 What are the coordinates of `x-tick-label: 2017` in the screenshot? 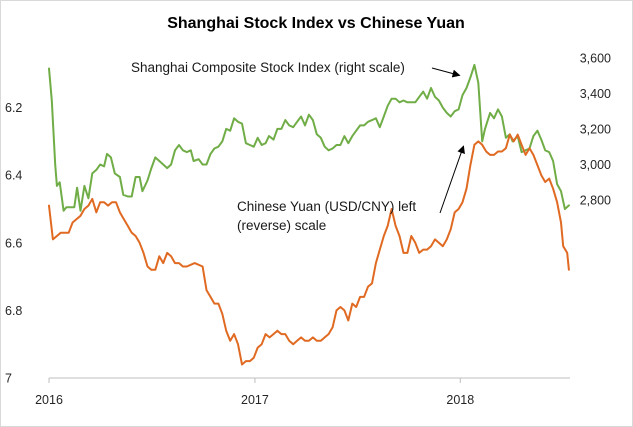 It's located at (255, 400).